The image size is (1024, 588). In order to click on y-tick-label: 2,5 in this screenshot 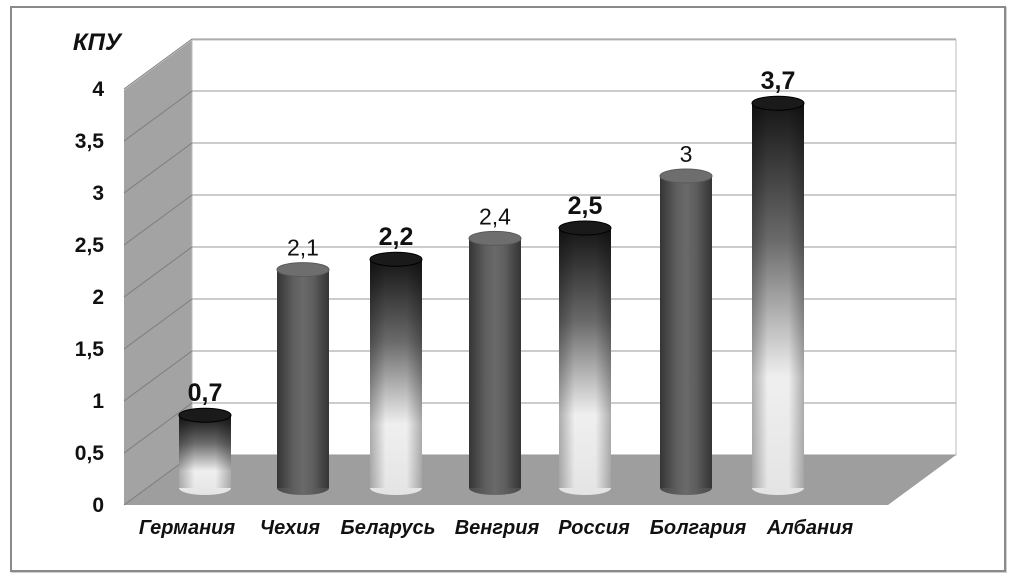, I will do `click(90, 245)`.